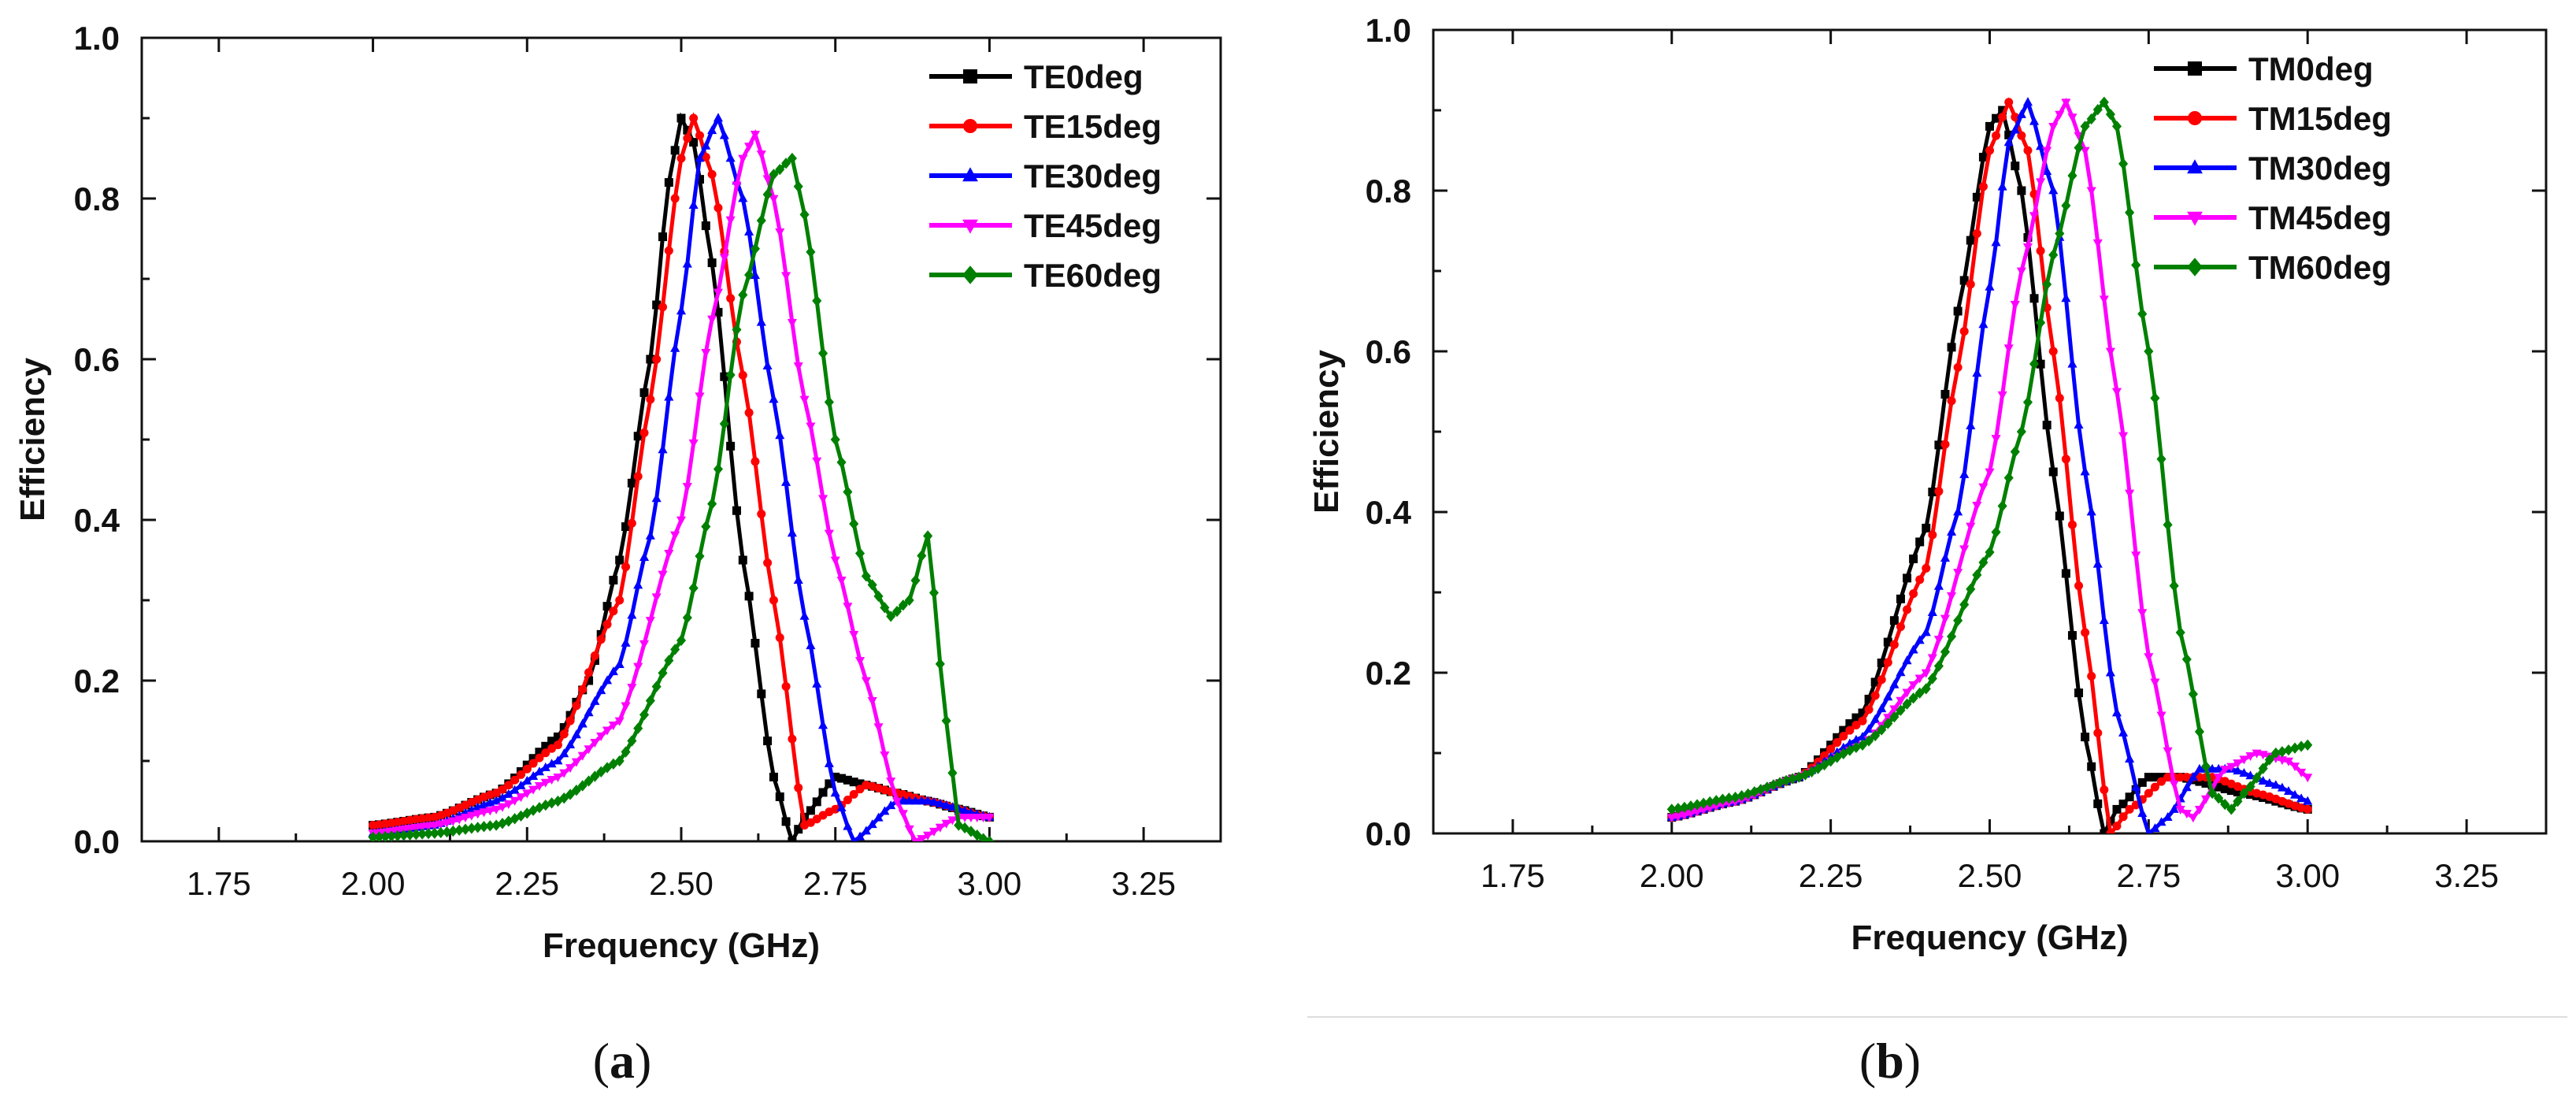 The image size is (2576, 1117). Describe the element at coordinates (1093, 126) in the screenshot. I see `legend-label: TE15deg` at that location.